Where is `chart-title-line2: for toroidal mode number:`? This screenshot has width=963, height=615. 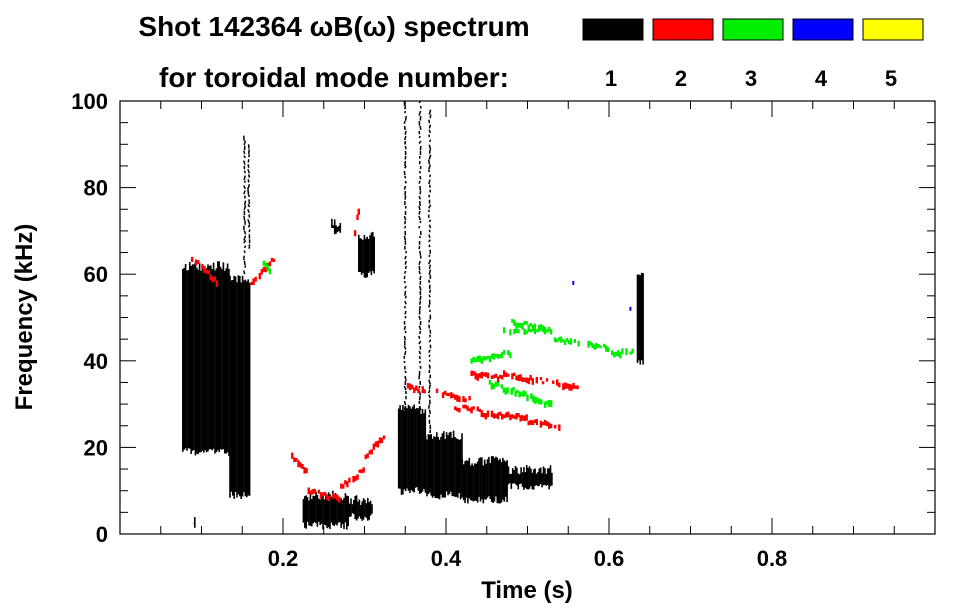
chart-title-line2: for toroidal mode number: is located at coordinates (334, 77).